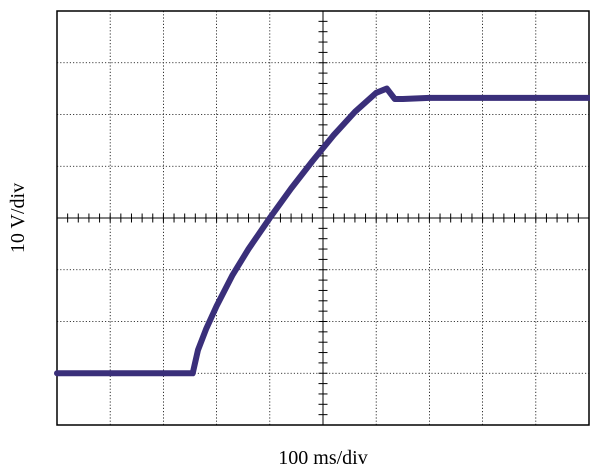 This screenshot has height=468, width=590. I want to click on x-axis-label: 100 ms/div, so click(322, 457).